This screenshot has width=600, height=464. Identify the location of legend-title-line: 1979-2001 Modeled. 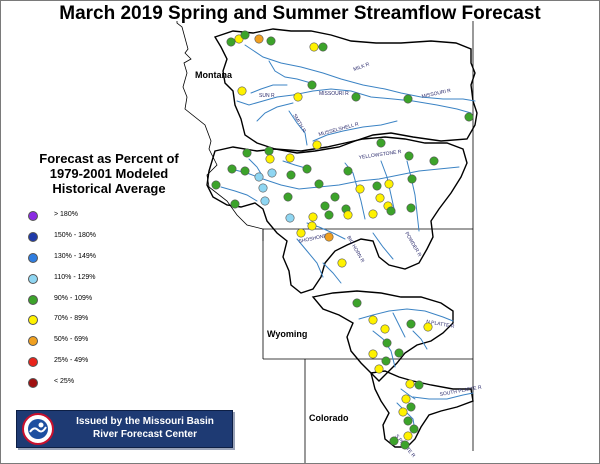
(109, 173).